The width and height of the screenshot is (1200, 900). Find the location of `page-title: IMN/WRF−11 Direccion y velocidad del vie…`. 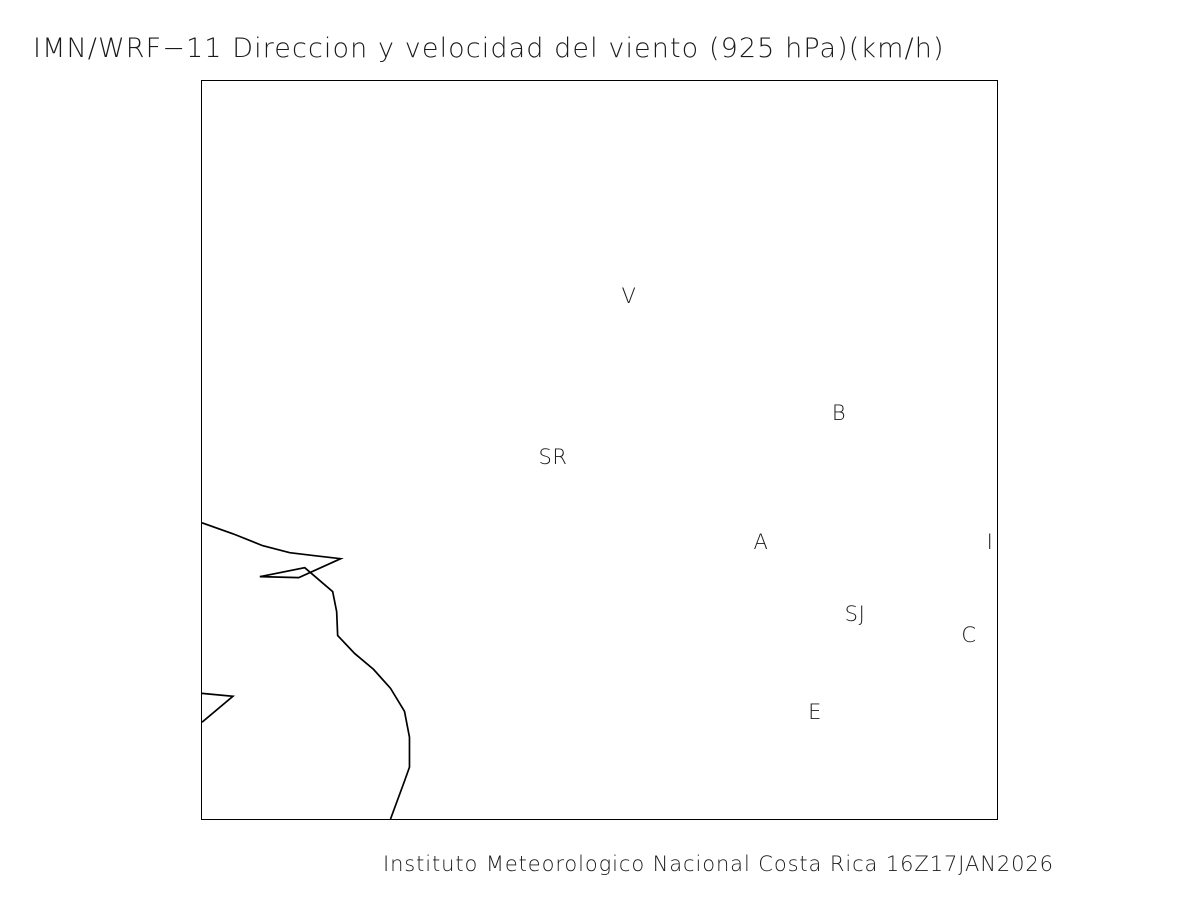

page-title: IMN/WRF−11 Direccion y velocidad del vie… is located at coordinates (489, 48).